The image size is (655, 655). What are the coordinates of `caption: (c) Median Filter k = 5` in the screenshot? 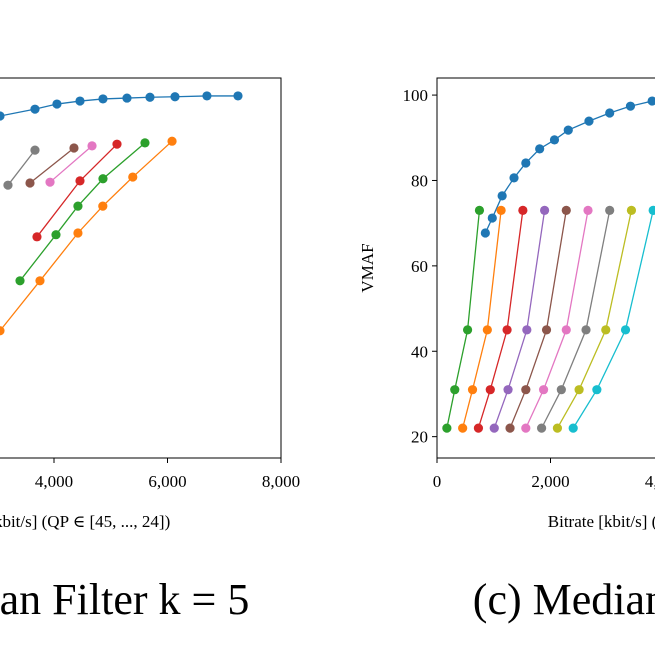 It's located at (564, 599).